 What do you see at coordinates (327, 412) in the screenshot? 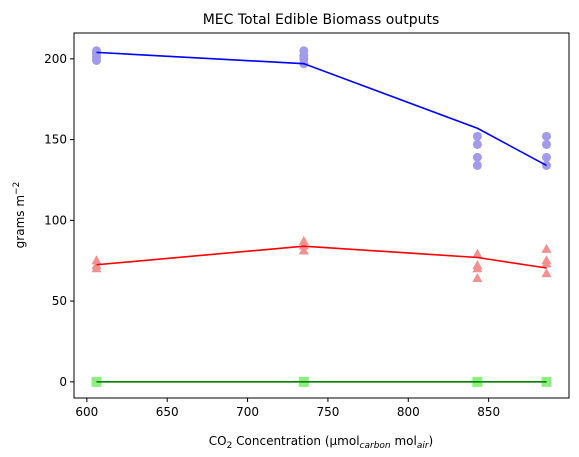
I see `x-tick-label-3: 750` at bounding box center [327, 412].